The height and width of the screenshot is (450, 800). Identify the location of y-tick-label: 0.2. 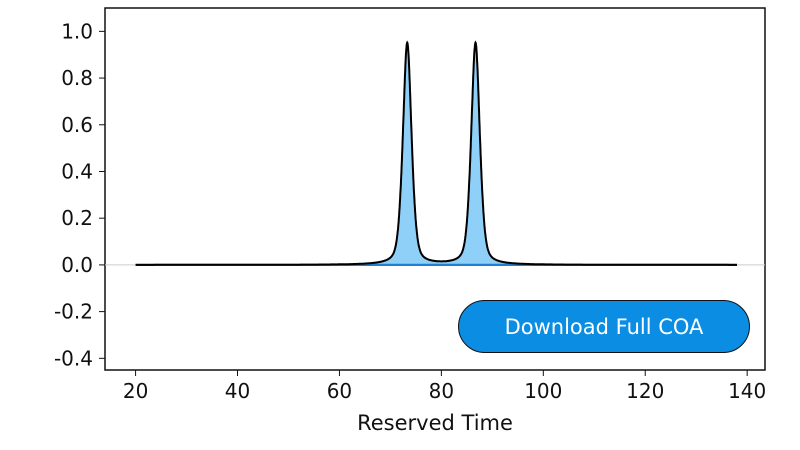
(77, 218).